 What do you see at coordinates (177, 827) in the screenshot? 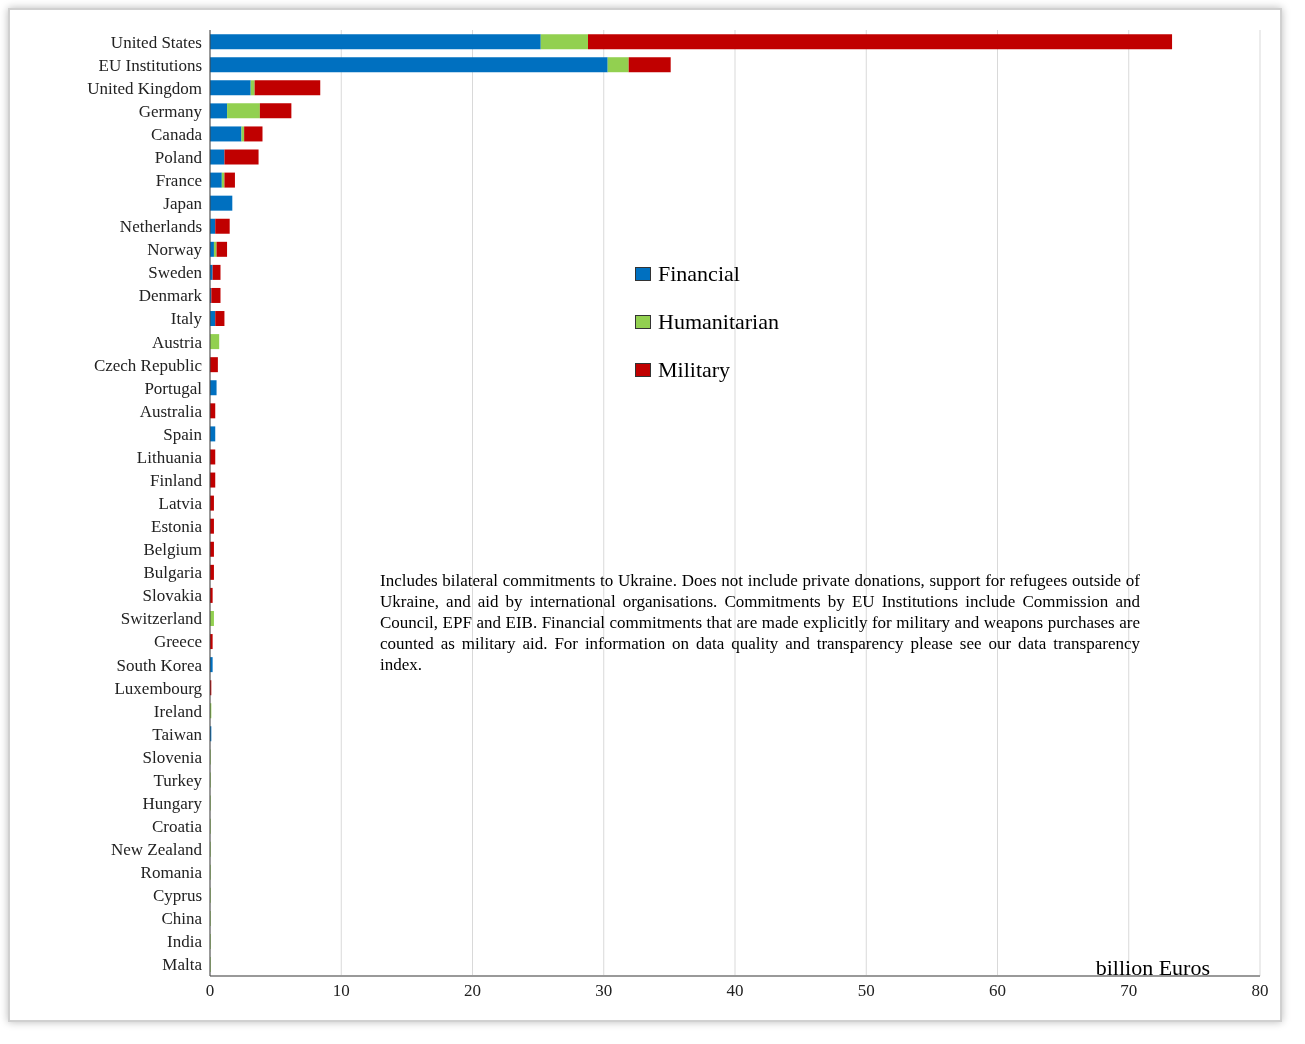
I see `y-tick-label: Croatia` at bounding box center [177, 827].